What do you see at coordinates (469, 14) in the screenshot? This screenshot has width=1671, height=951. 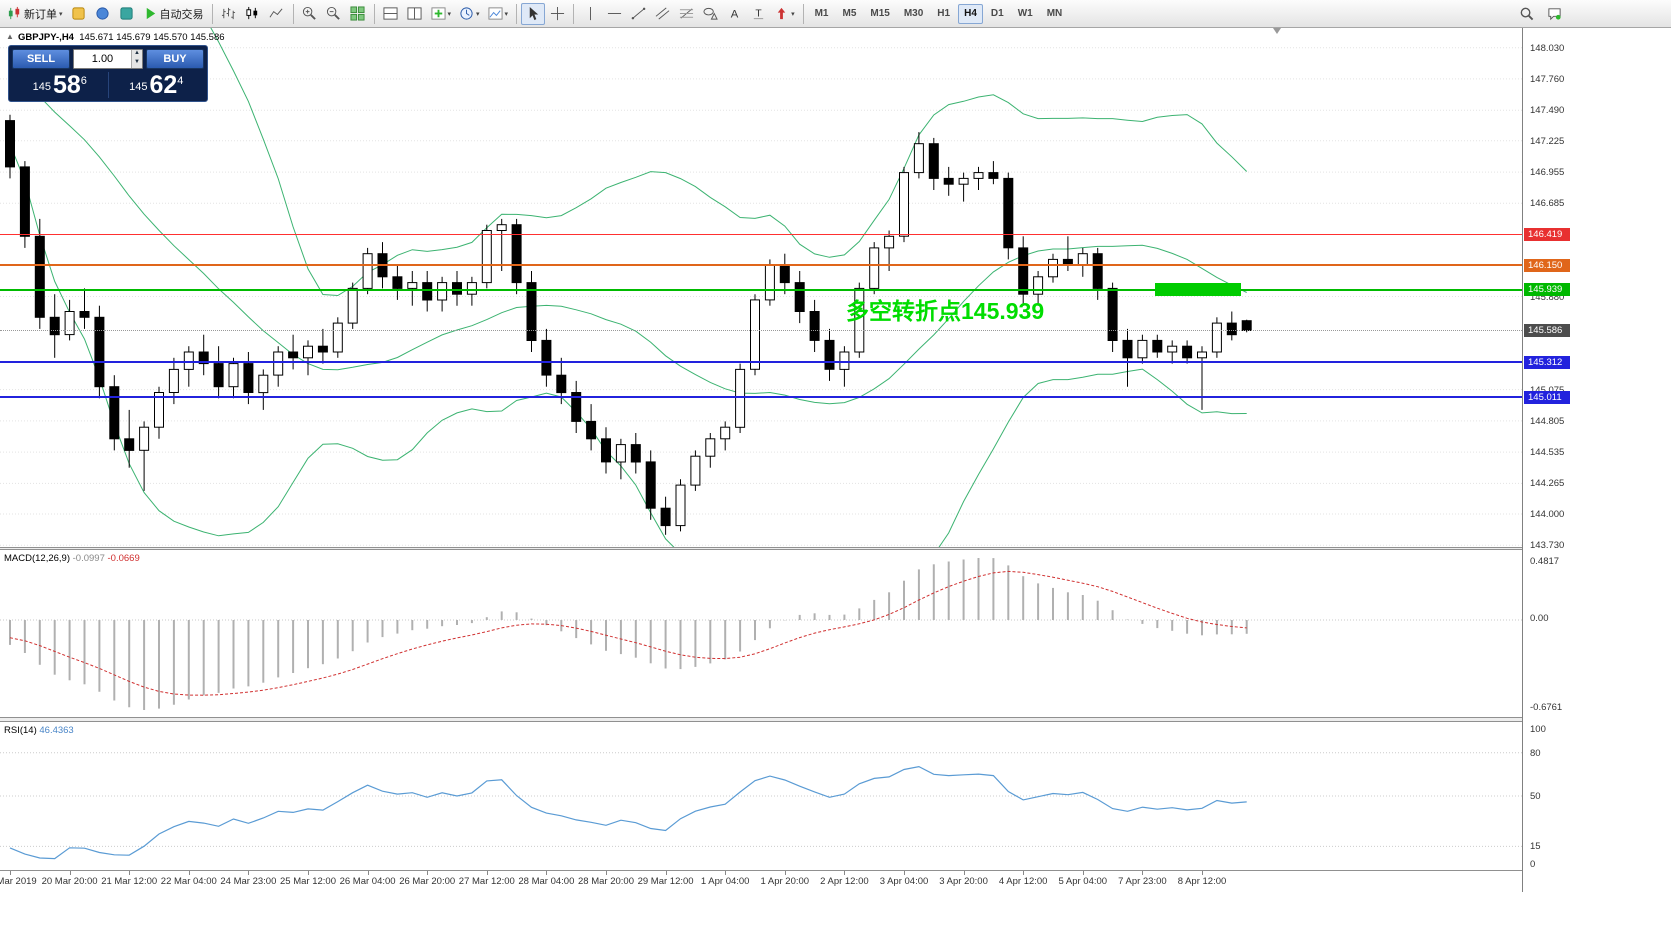 I see `periods-button: ▾` at bounding box center [469, 14].